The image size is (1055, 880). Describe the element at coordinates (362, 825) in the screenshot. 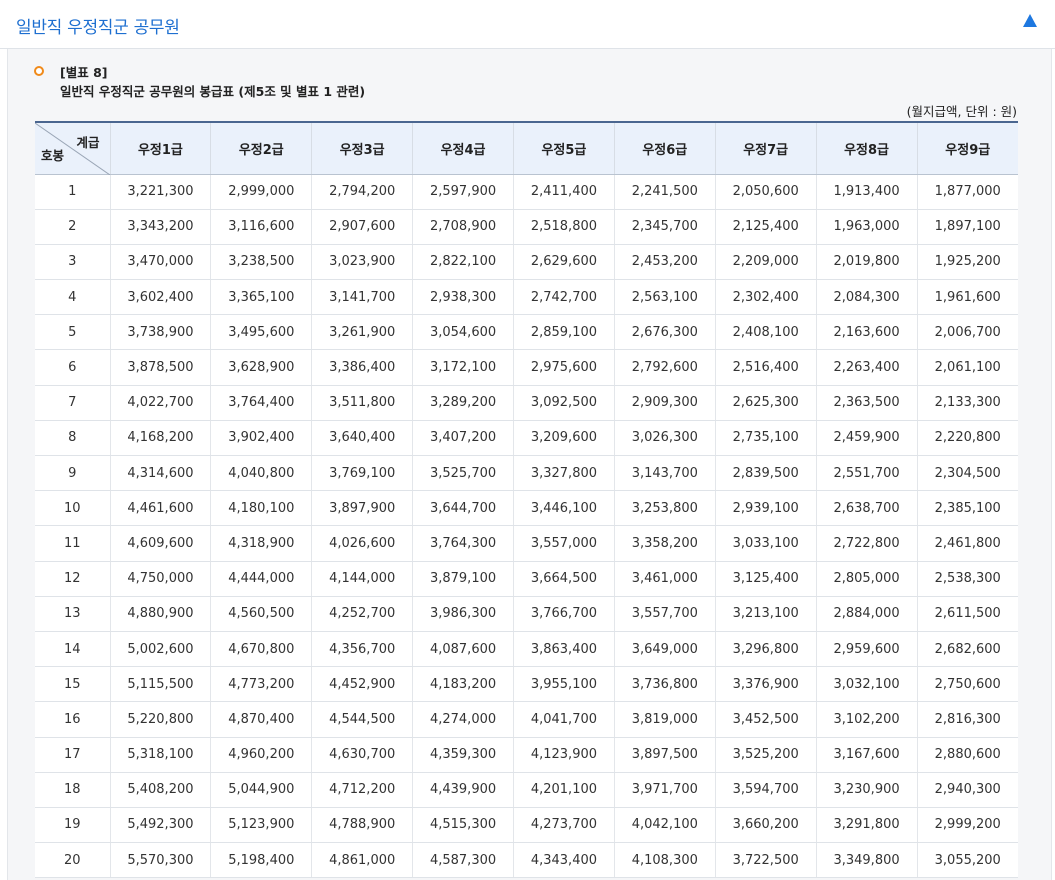

I see `salary-cell: 4,788,900` at that location.